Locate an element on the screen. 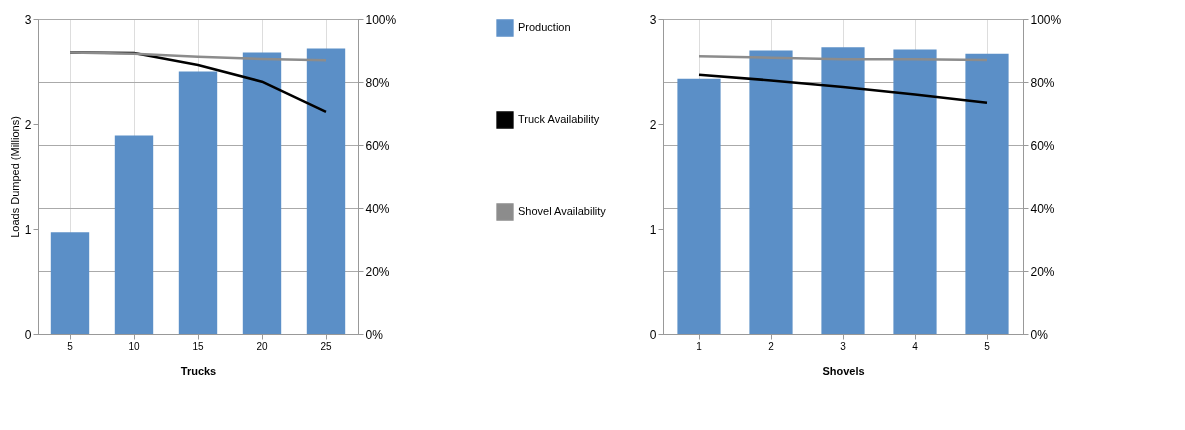 The height and width of the screenshot is (430, 1185). x-tick-label: 10 is located at coordinates (134, 346).